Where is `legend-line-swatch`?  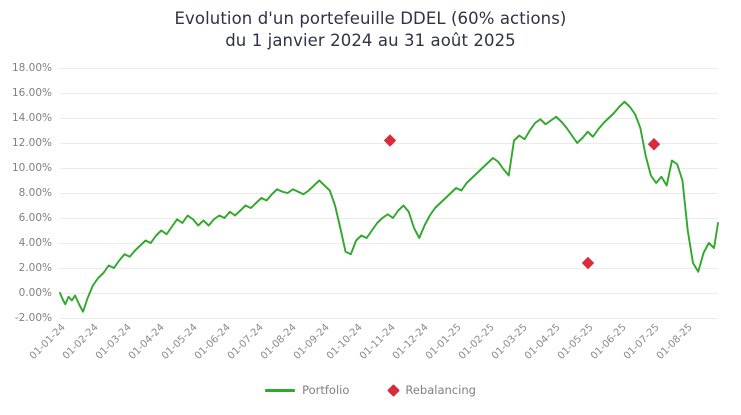
legend-line-swatch is located at coordinates (280, 390).